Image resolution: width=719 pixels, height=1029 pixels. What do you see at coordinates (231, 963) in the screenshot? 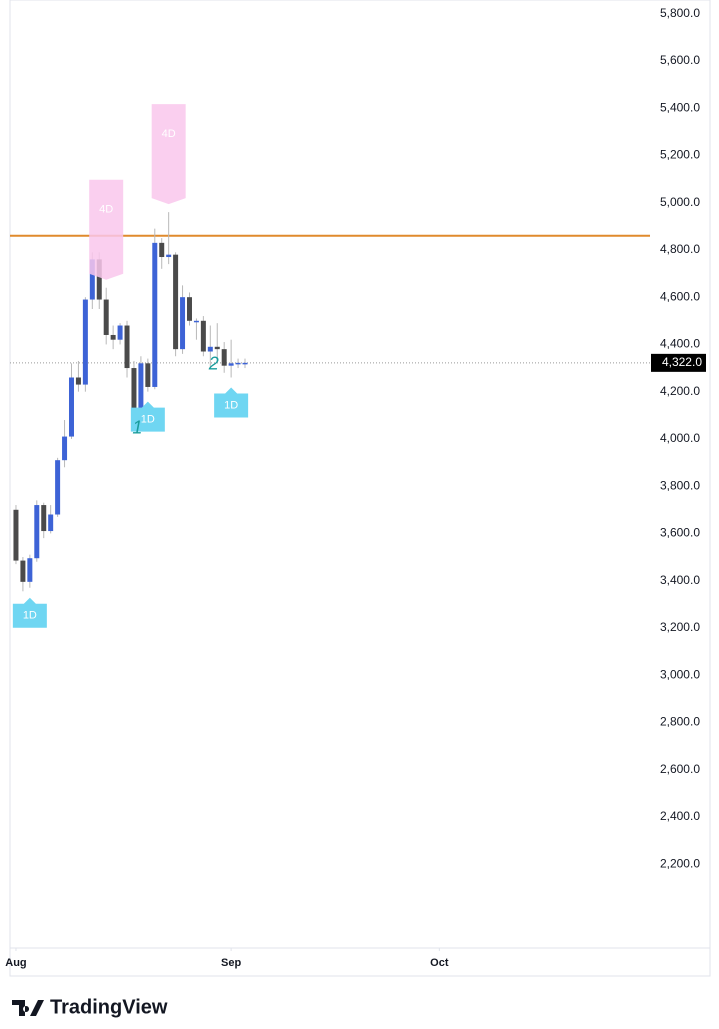
I see `x-tick-label: Sep` at bounding box center [231, 963].